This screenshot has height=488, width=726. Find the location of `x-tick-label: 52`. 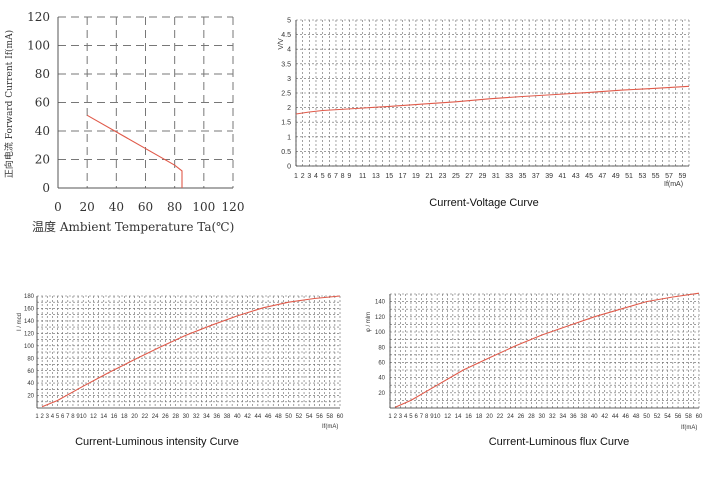

x-tick-label: 52 is located at coordinates (299, 417).